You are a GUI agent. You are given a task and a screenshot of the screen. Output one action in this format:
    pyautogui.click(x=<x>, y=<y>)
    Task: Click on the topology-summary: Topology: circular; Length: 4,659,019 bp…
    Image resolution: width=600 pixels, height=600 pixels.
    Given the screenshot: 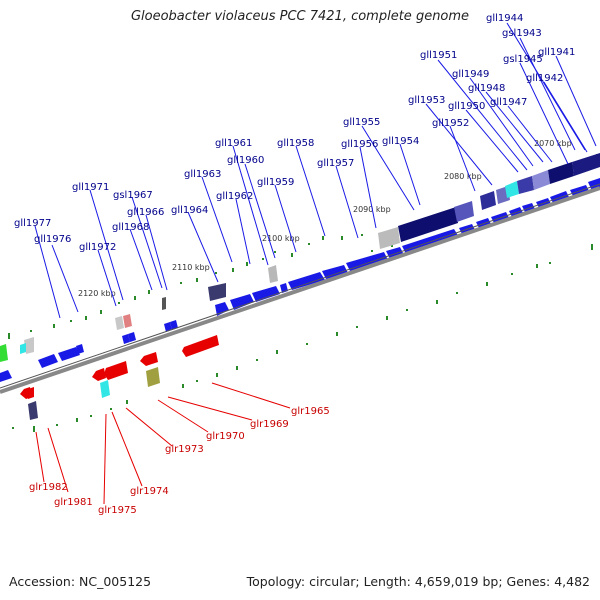 What is the action you would take?
    pyautogui.click(x=418, y=581)
    